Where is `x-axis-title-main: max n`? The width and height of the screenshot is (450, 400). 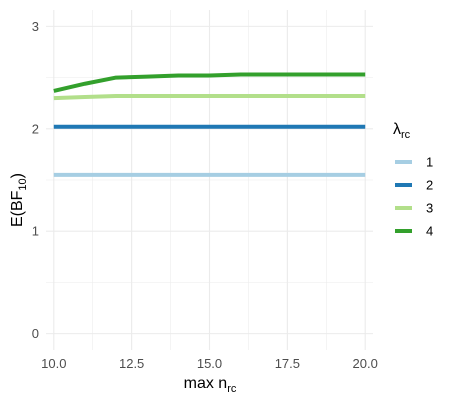
x-axis-title-main: max n is located at coordinates (206, 383).